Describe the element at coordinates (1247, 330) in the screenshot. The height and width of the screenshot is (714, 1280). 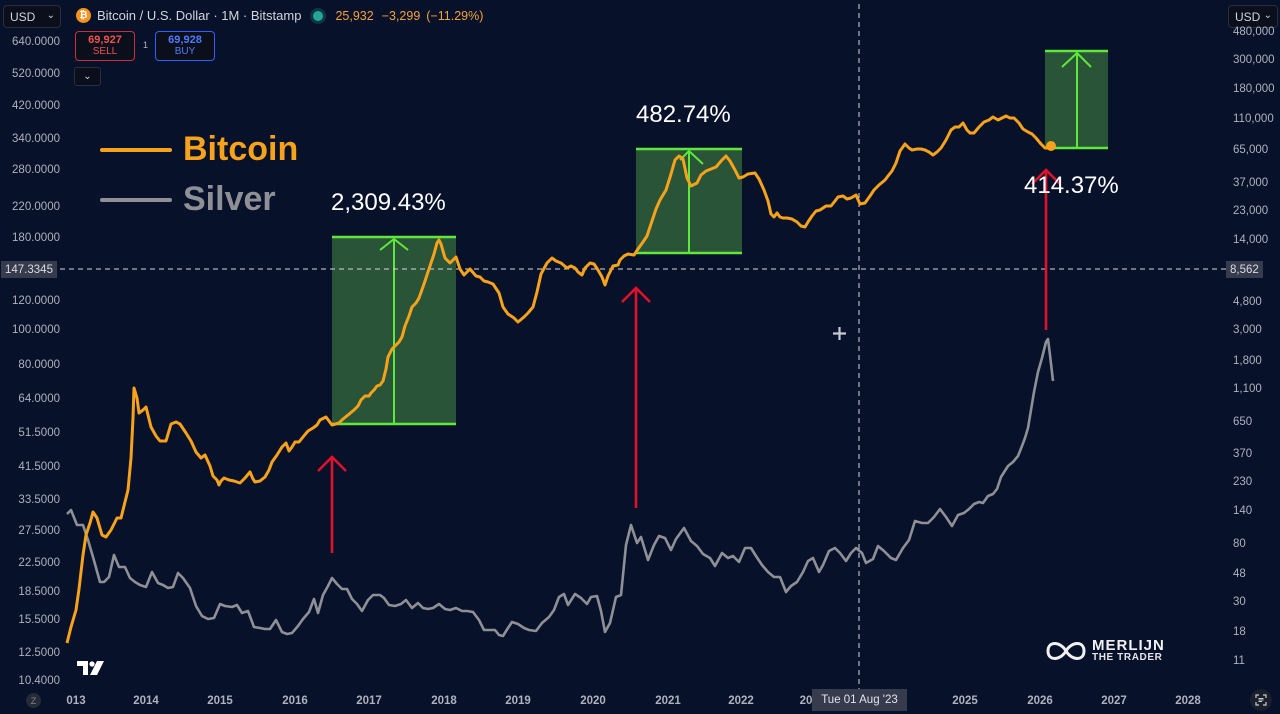
I see `right-axis-tick: 3,000` at that location.